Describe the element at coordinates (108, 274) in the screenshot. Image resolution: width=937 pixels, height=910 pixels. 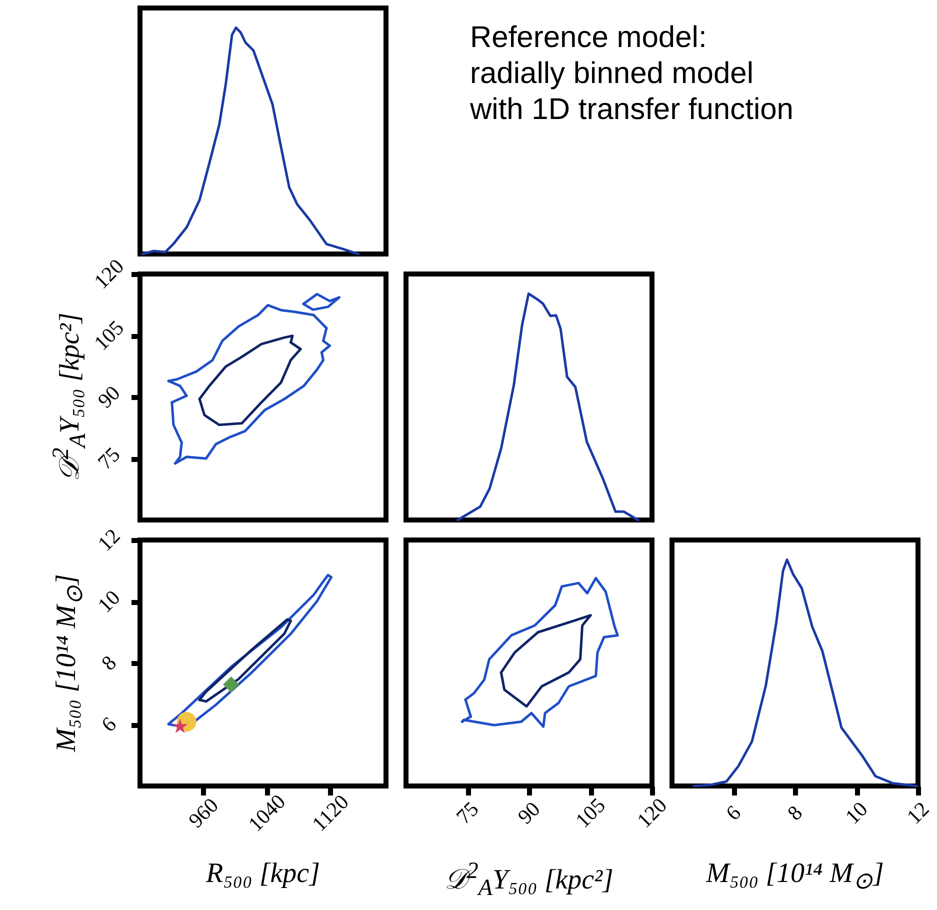
I see `y-tick-label: 120` at that location.